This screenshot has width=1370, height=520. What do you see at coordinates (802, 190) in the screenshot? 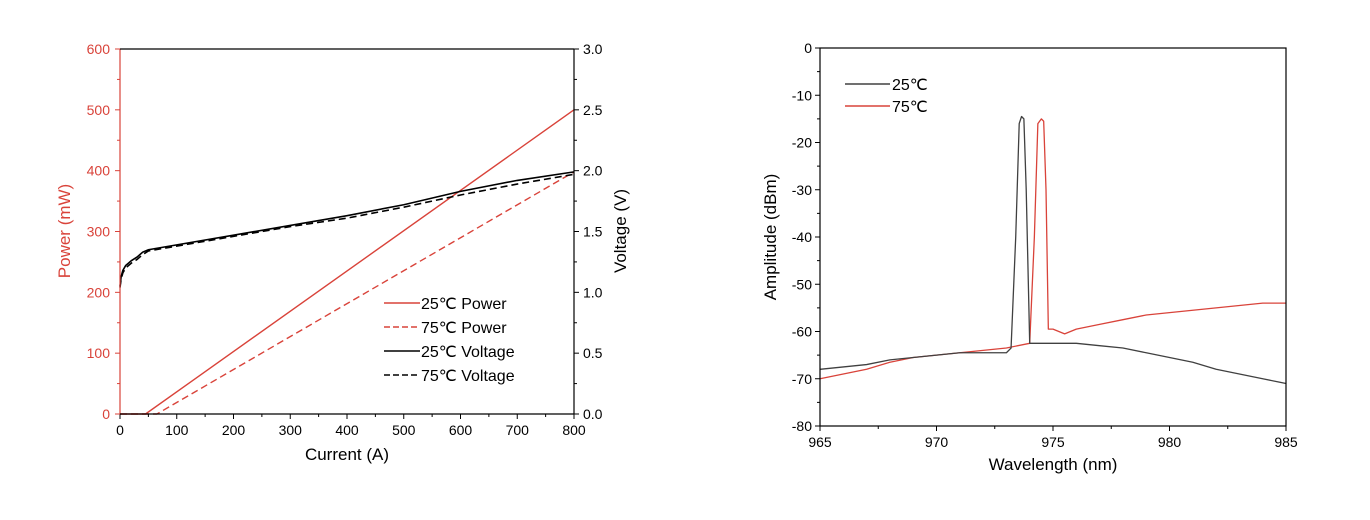
I see `y-tick-label: -30` at bounding box center [802, 190].